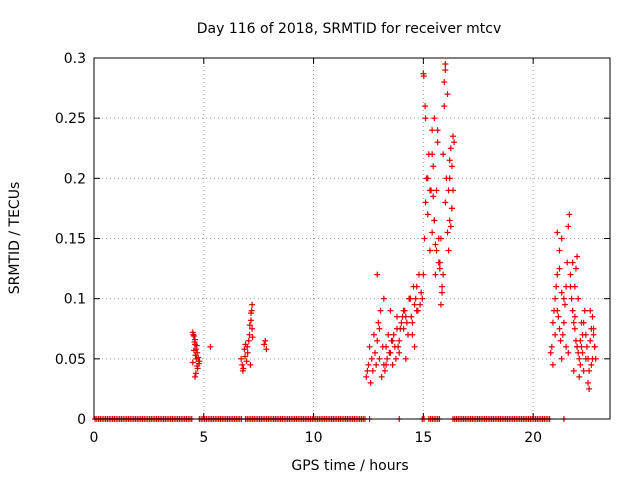 The width and height of the screenshot is (640, 480). What do you see at coordinates (75, 179) in the screenshot?
I see `y-tick-label: 0.2` at bounding box center [75, 179].